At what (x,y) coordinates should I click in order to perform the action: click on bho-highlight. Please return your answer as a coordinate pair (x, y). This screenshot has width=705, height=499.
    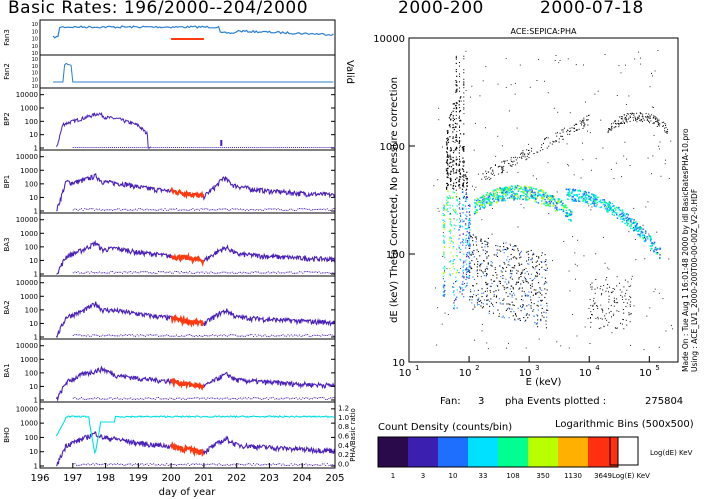
    Looking at the image, I should click on (187, 449).